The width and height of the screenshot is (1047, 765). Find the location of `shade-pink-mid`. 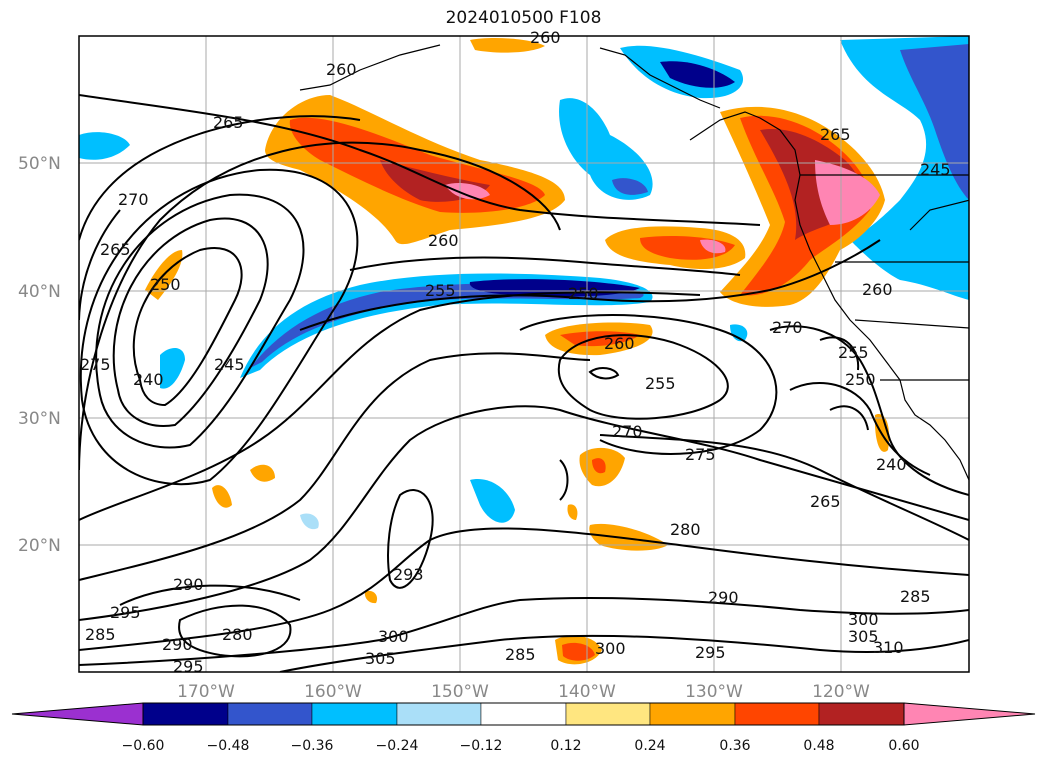

shade-pink-mid is located at coordinates (713, 246).